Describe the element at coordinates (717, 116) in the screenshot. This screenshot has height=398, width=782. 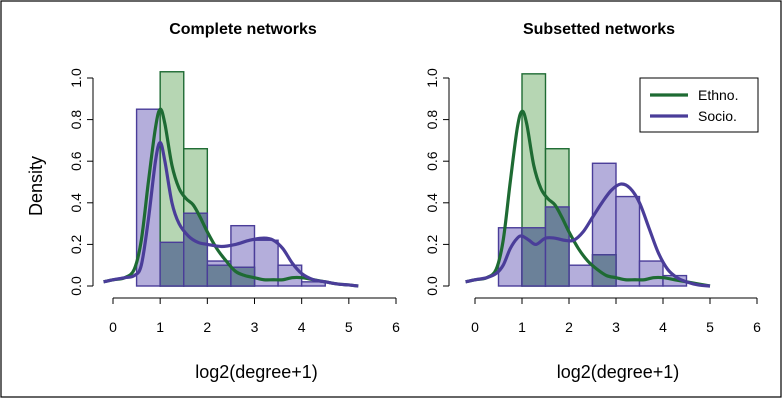
I see `legend-label-socio: Socio.` at that location.